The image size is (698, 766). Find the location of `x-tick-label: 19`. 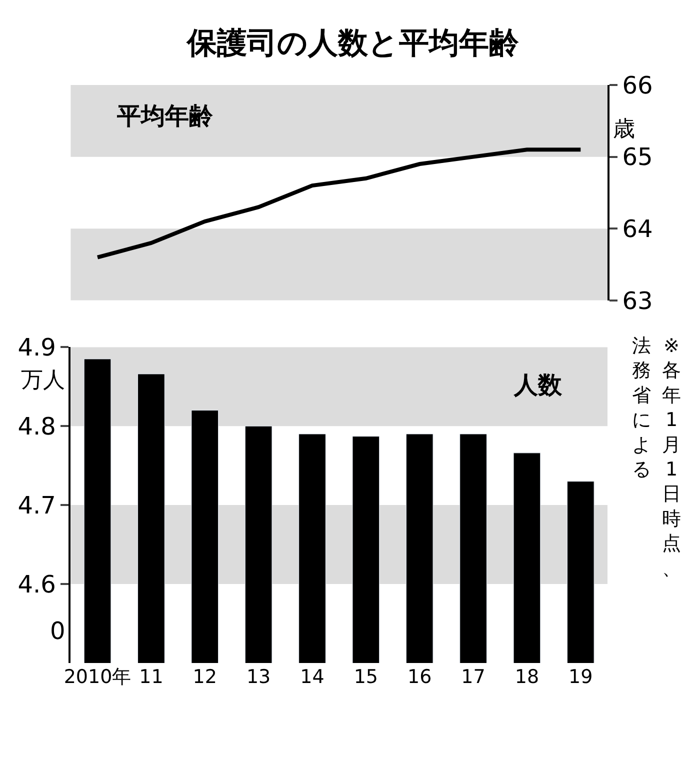

x-tick-label: 19 is located at coordinates (580, 677).